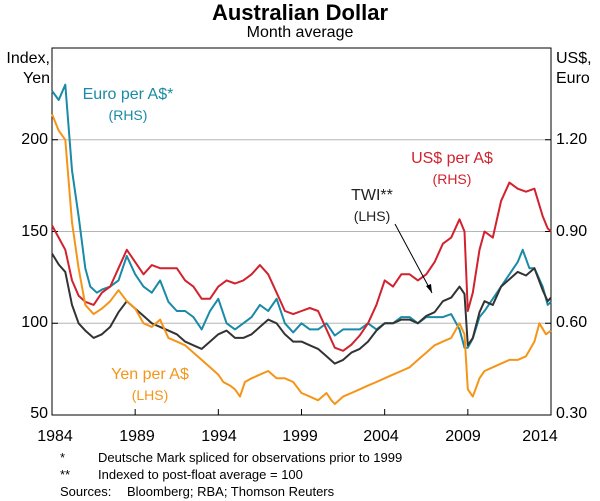 This screenshot has width=600, height=501. What do you see at coordinates (452, 158) in the screenshot?
I see `series-label-usd-name: US$ per A$` at bounding box center [452, 158].